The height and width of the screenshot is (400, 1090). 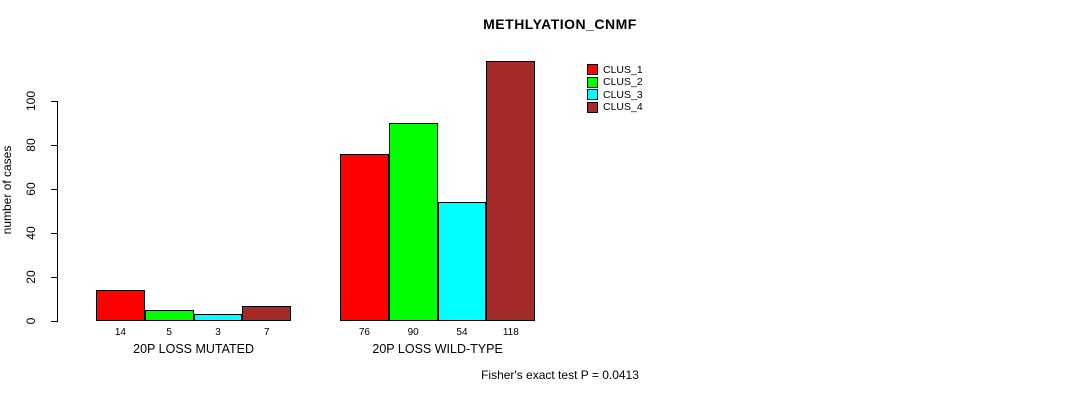 I want to click on y-axis-tick-label: 100, so click(x=31, y=101).